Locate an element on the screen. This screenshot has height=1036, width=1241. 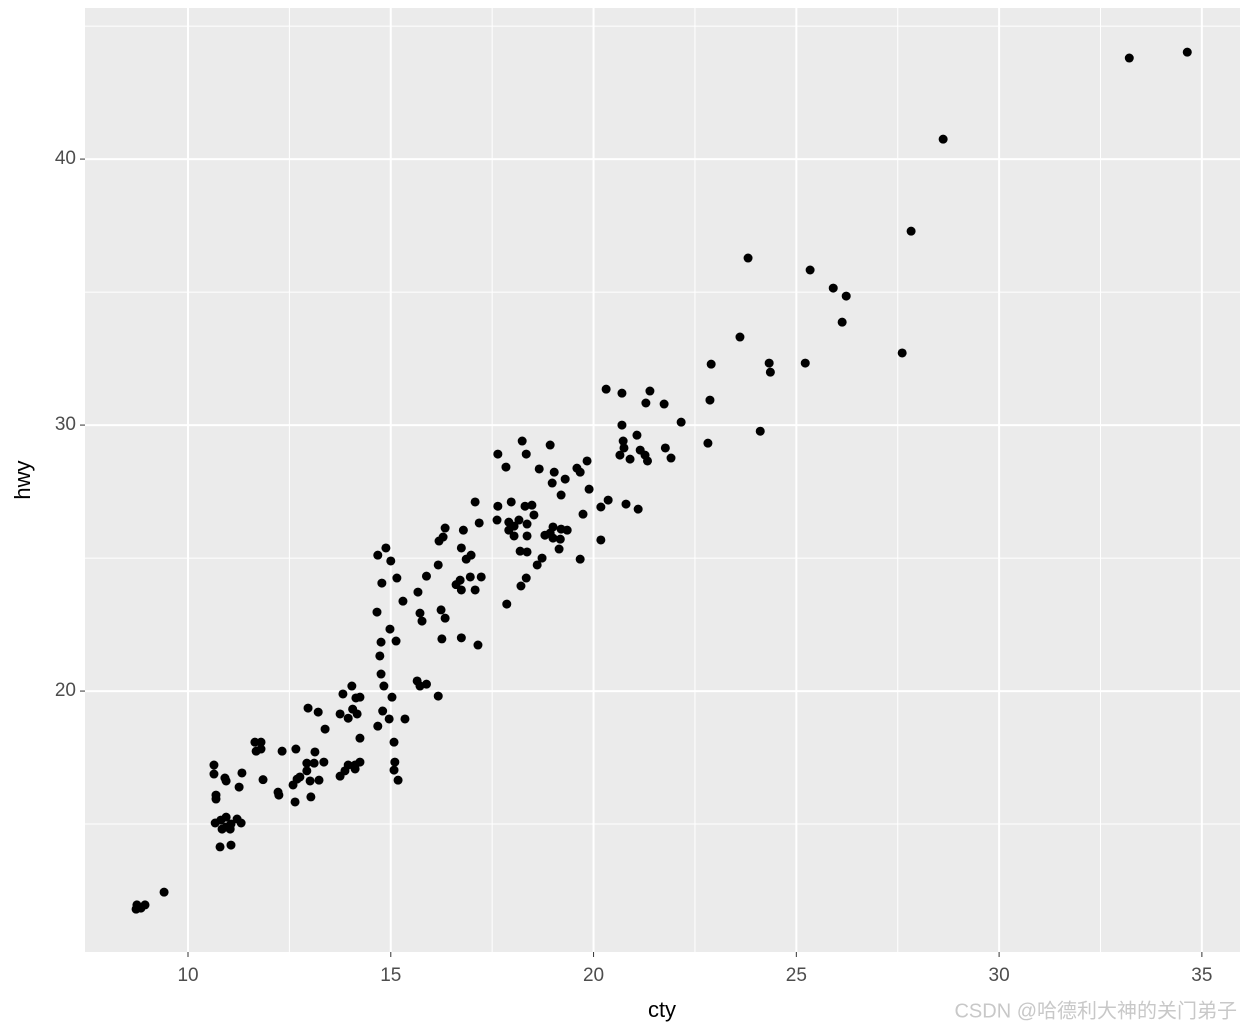
x-tick-label: 20 is located at coordinates (593, 975).